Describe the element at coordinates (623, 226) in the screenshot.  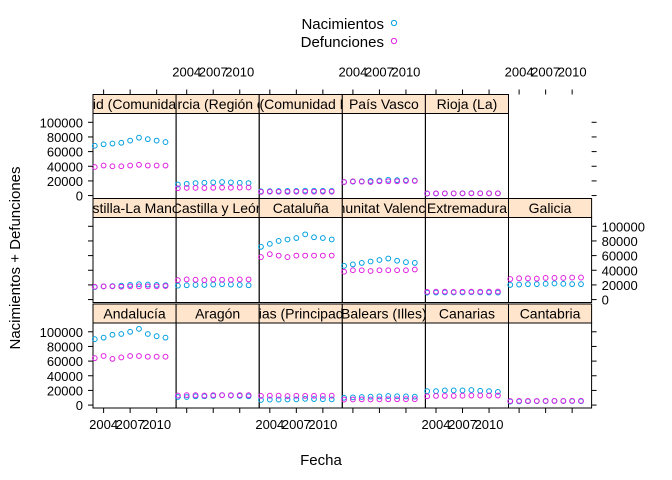
I see `y-tick-label: 100000` at that location.